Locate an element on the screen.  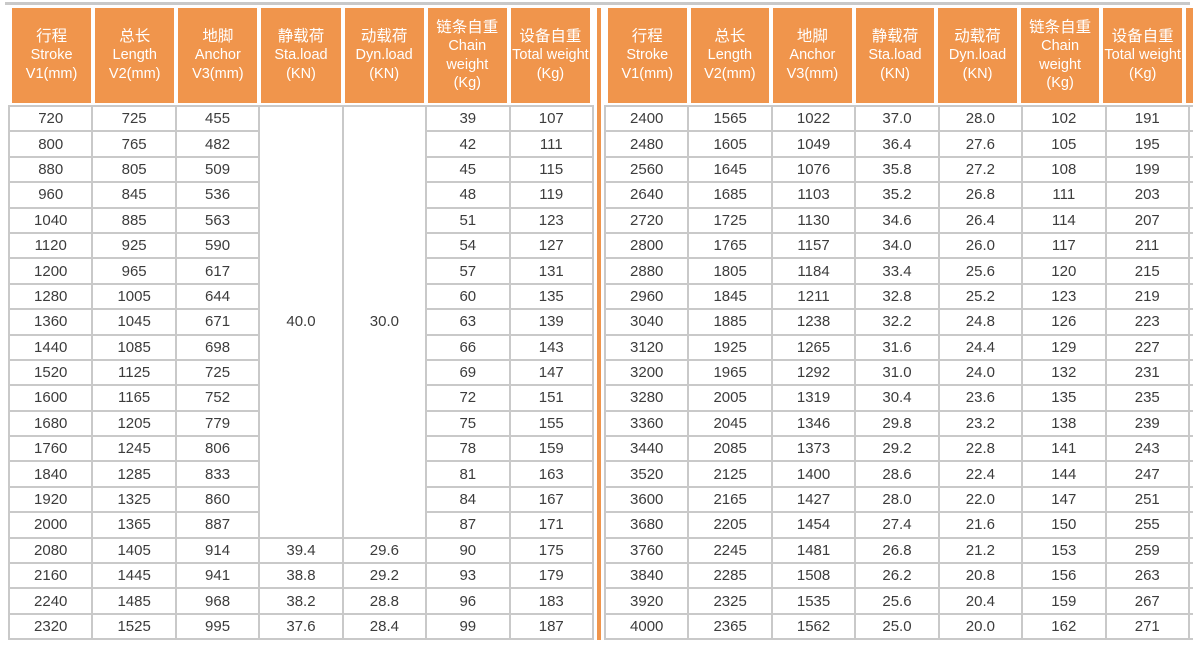
table-cell: 34.6 is located at coordinates (897, 220).